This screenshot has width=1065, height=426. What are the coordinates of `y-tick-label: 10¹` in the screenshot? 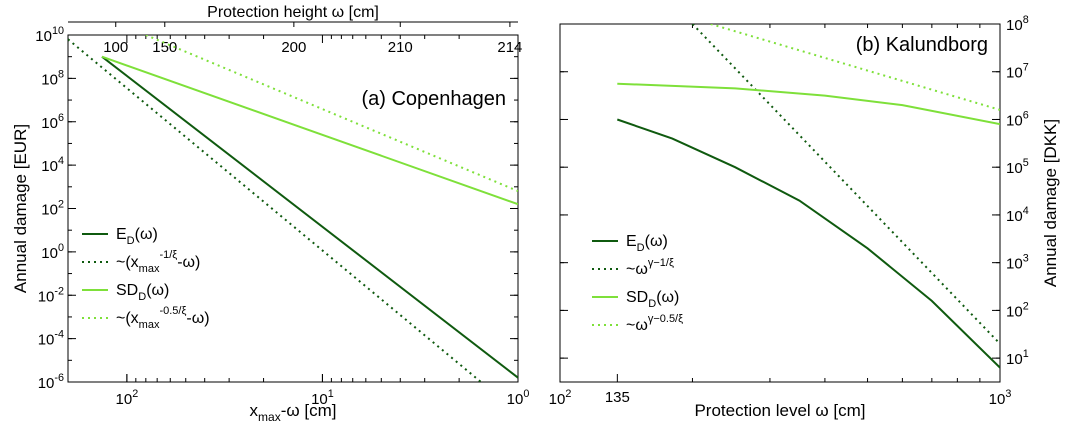 It's located at (1017, 358).